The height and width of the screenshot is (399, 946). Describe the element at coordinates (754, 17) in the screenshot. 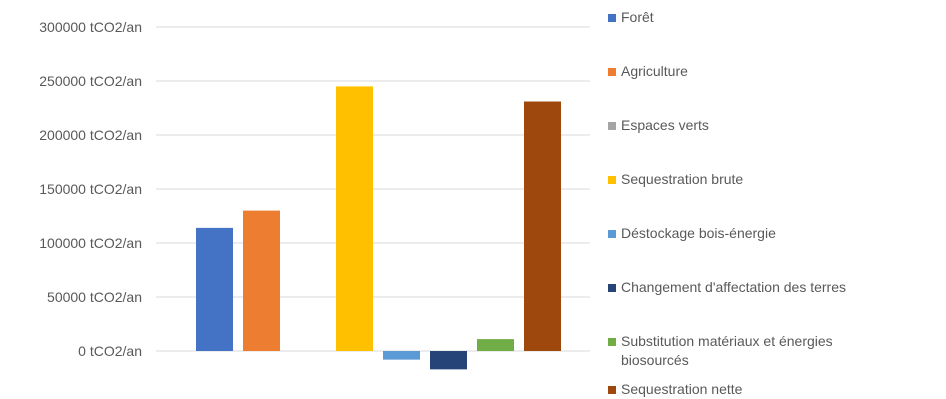

I see `legend-item: Forêt` at that location.